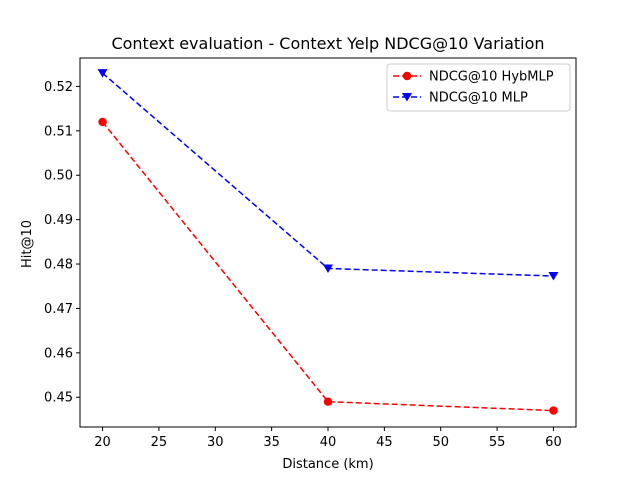 The width and height of the screenshot is (640, 480). Describe the element at coordinates (327, 464) in the screenshot. I see `x-axis-title: Distance (km)` at that location.